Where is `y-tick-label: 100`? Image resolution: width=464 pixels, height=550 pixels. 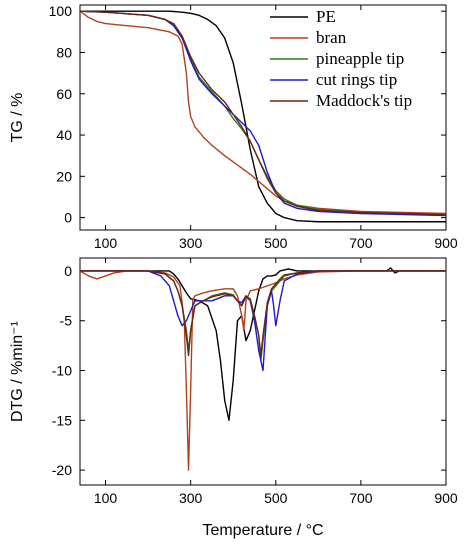
y-tick-label: 100 is located at coordinates (61, 11).